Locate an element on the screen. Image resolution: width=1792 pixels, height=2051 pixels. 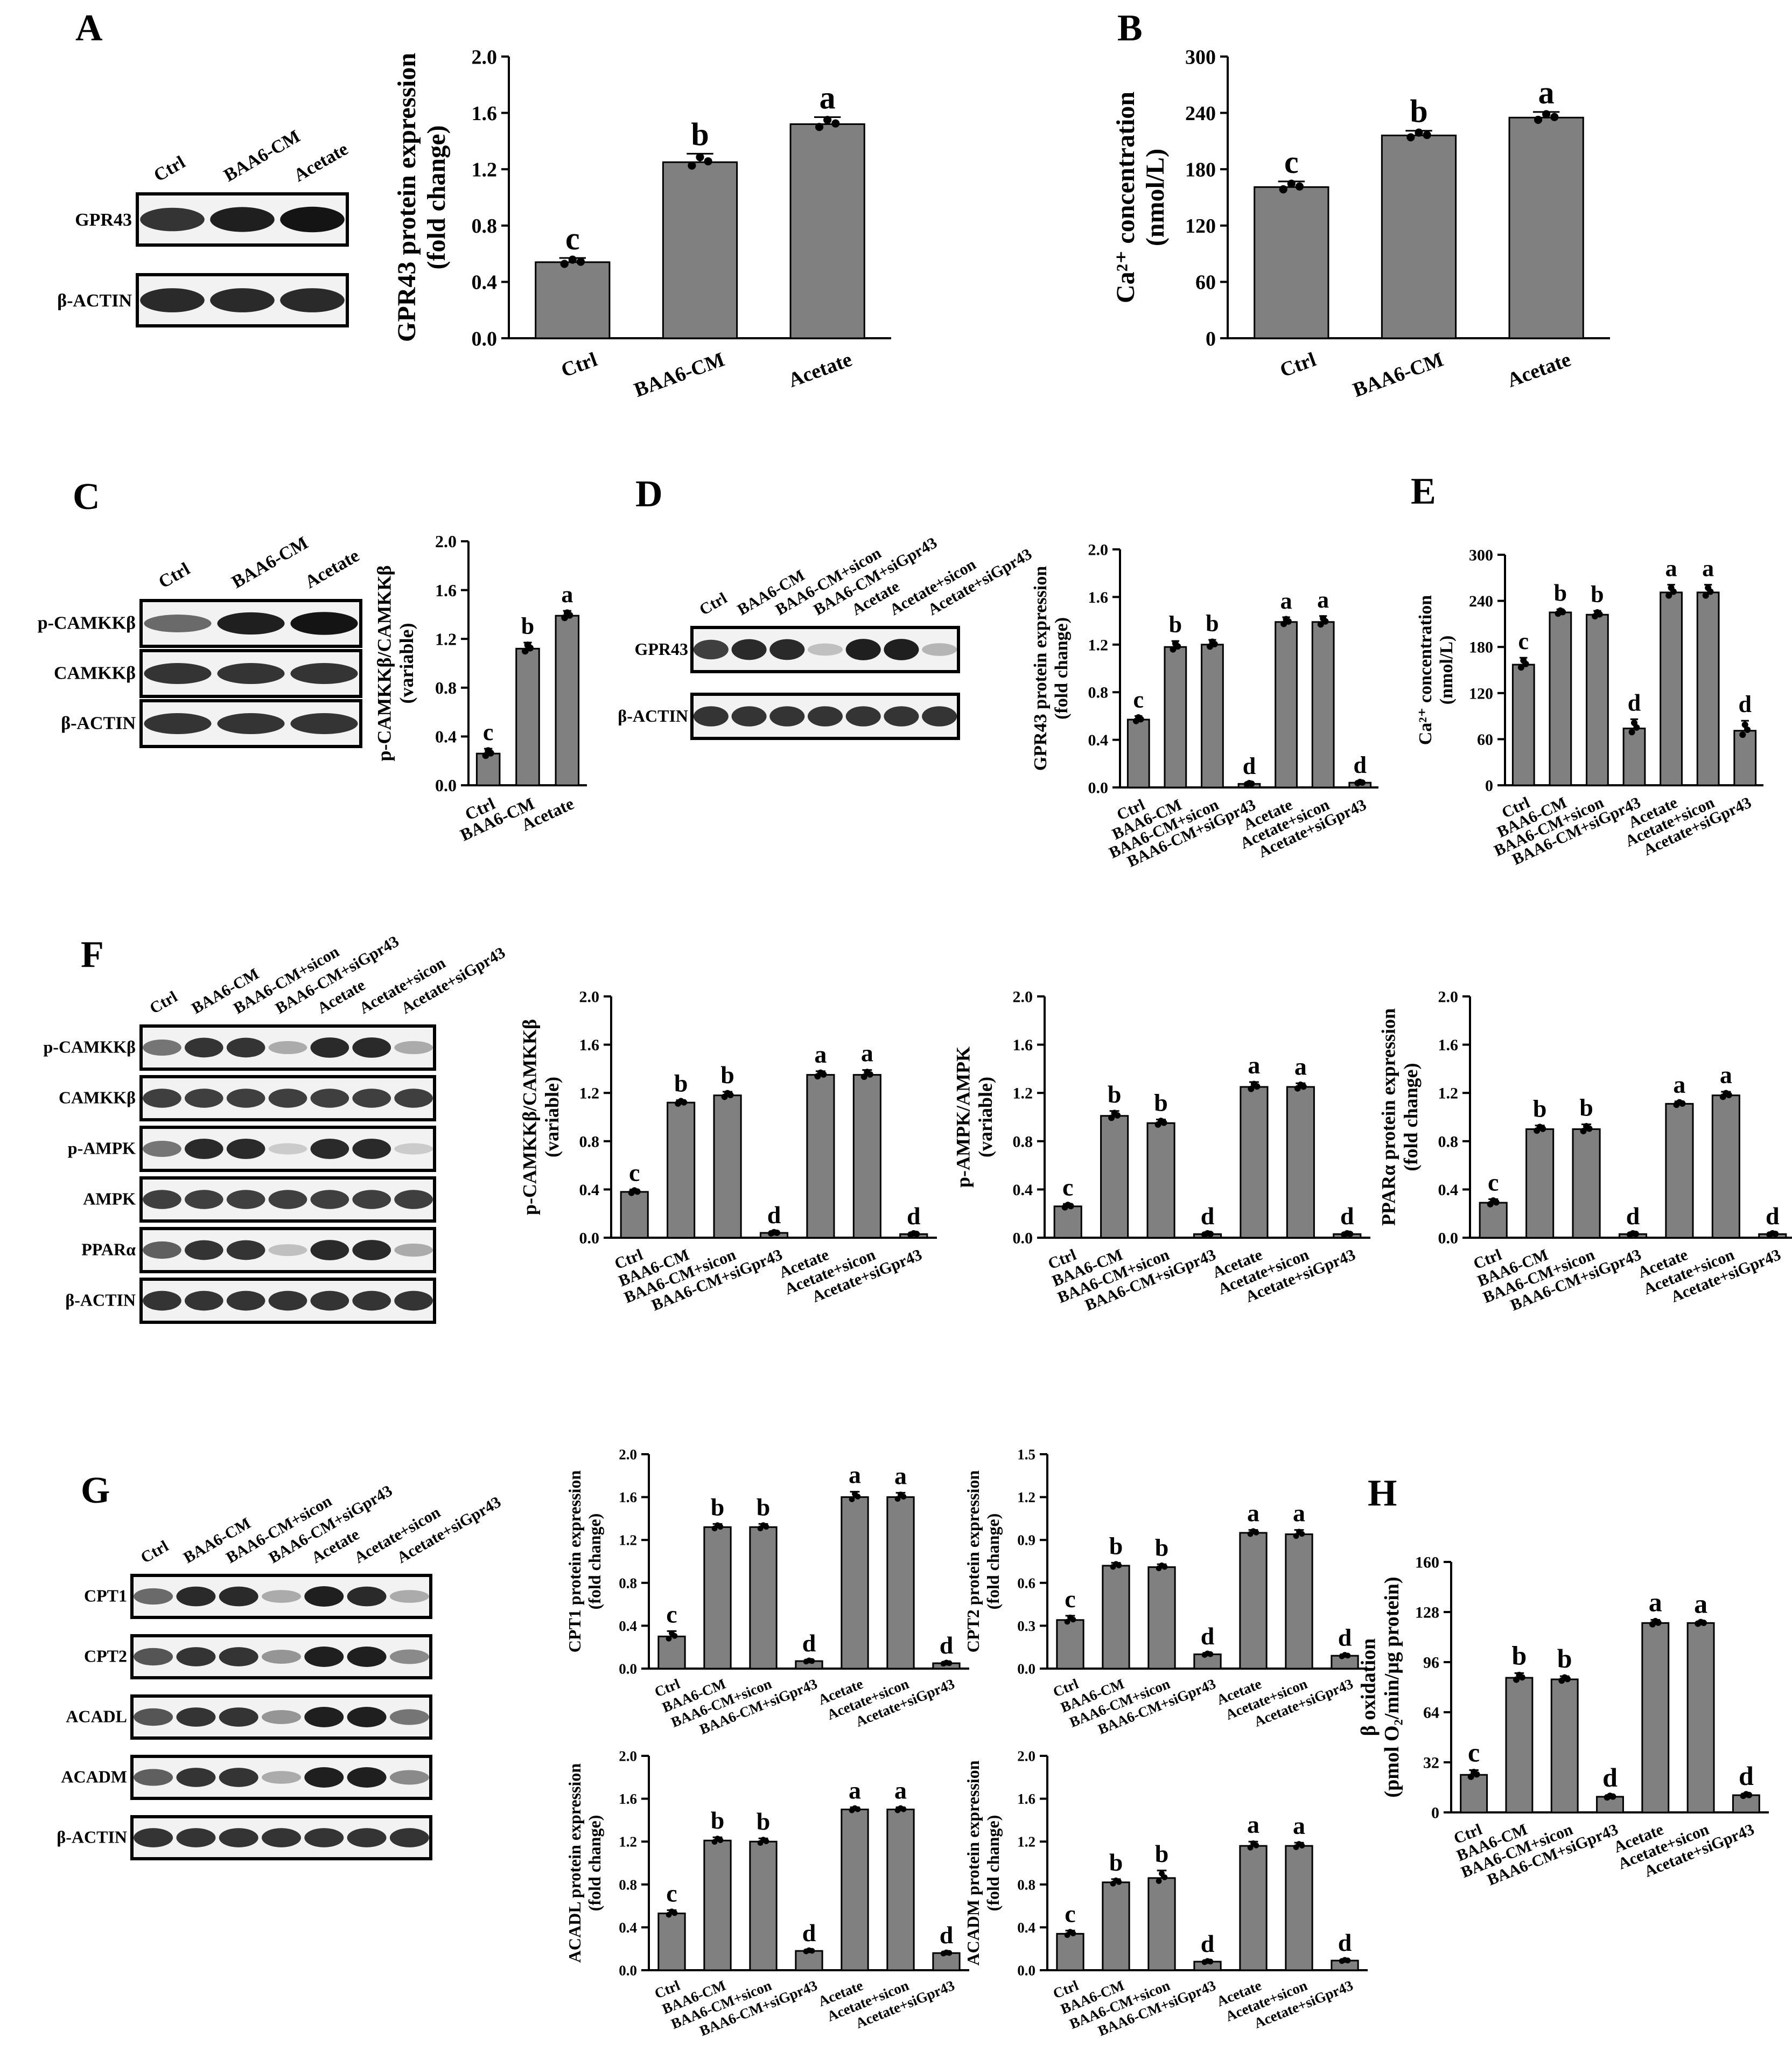
blot-row-label: CPT2 is located at coordinates (105, 1655).